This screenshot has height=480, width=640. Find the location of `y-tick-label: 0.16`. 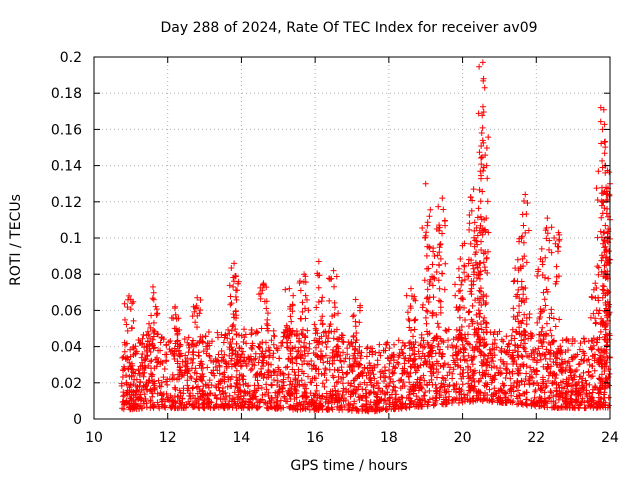

y-tick-label: 0.16 is located at coordinates (66, 130).